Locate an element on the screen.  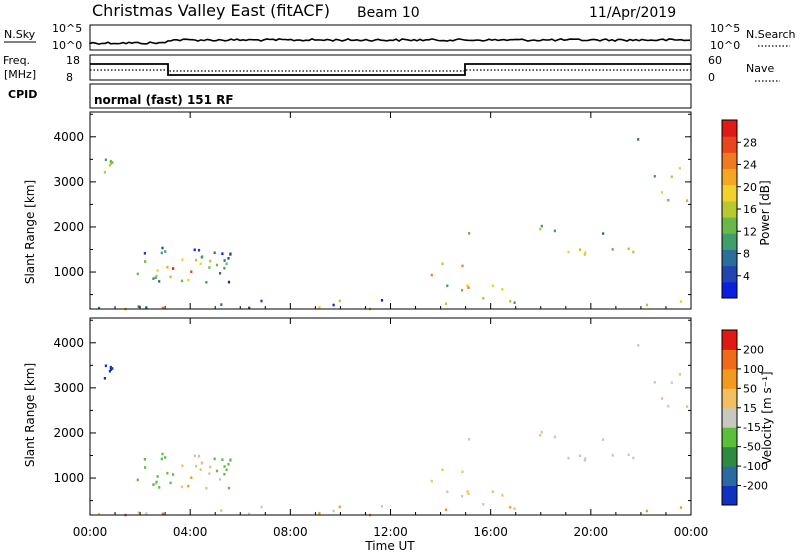
colorbar-tick: 4 is located at coordinates (746, 276).